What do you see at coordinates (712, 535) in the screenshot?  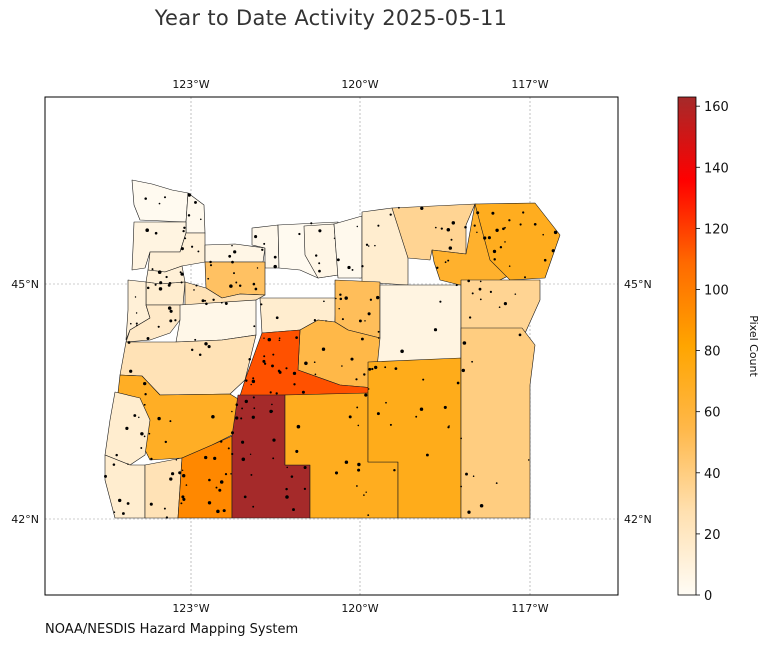 I see `colorbar-tick-label-20: 20` at bounding box center [712, 535].